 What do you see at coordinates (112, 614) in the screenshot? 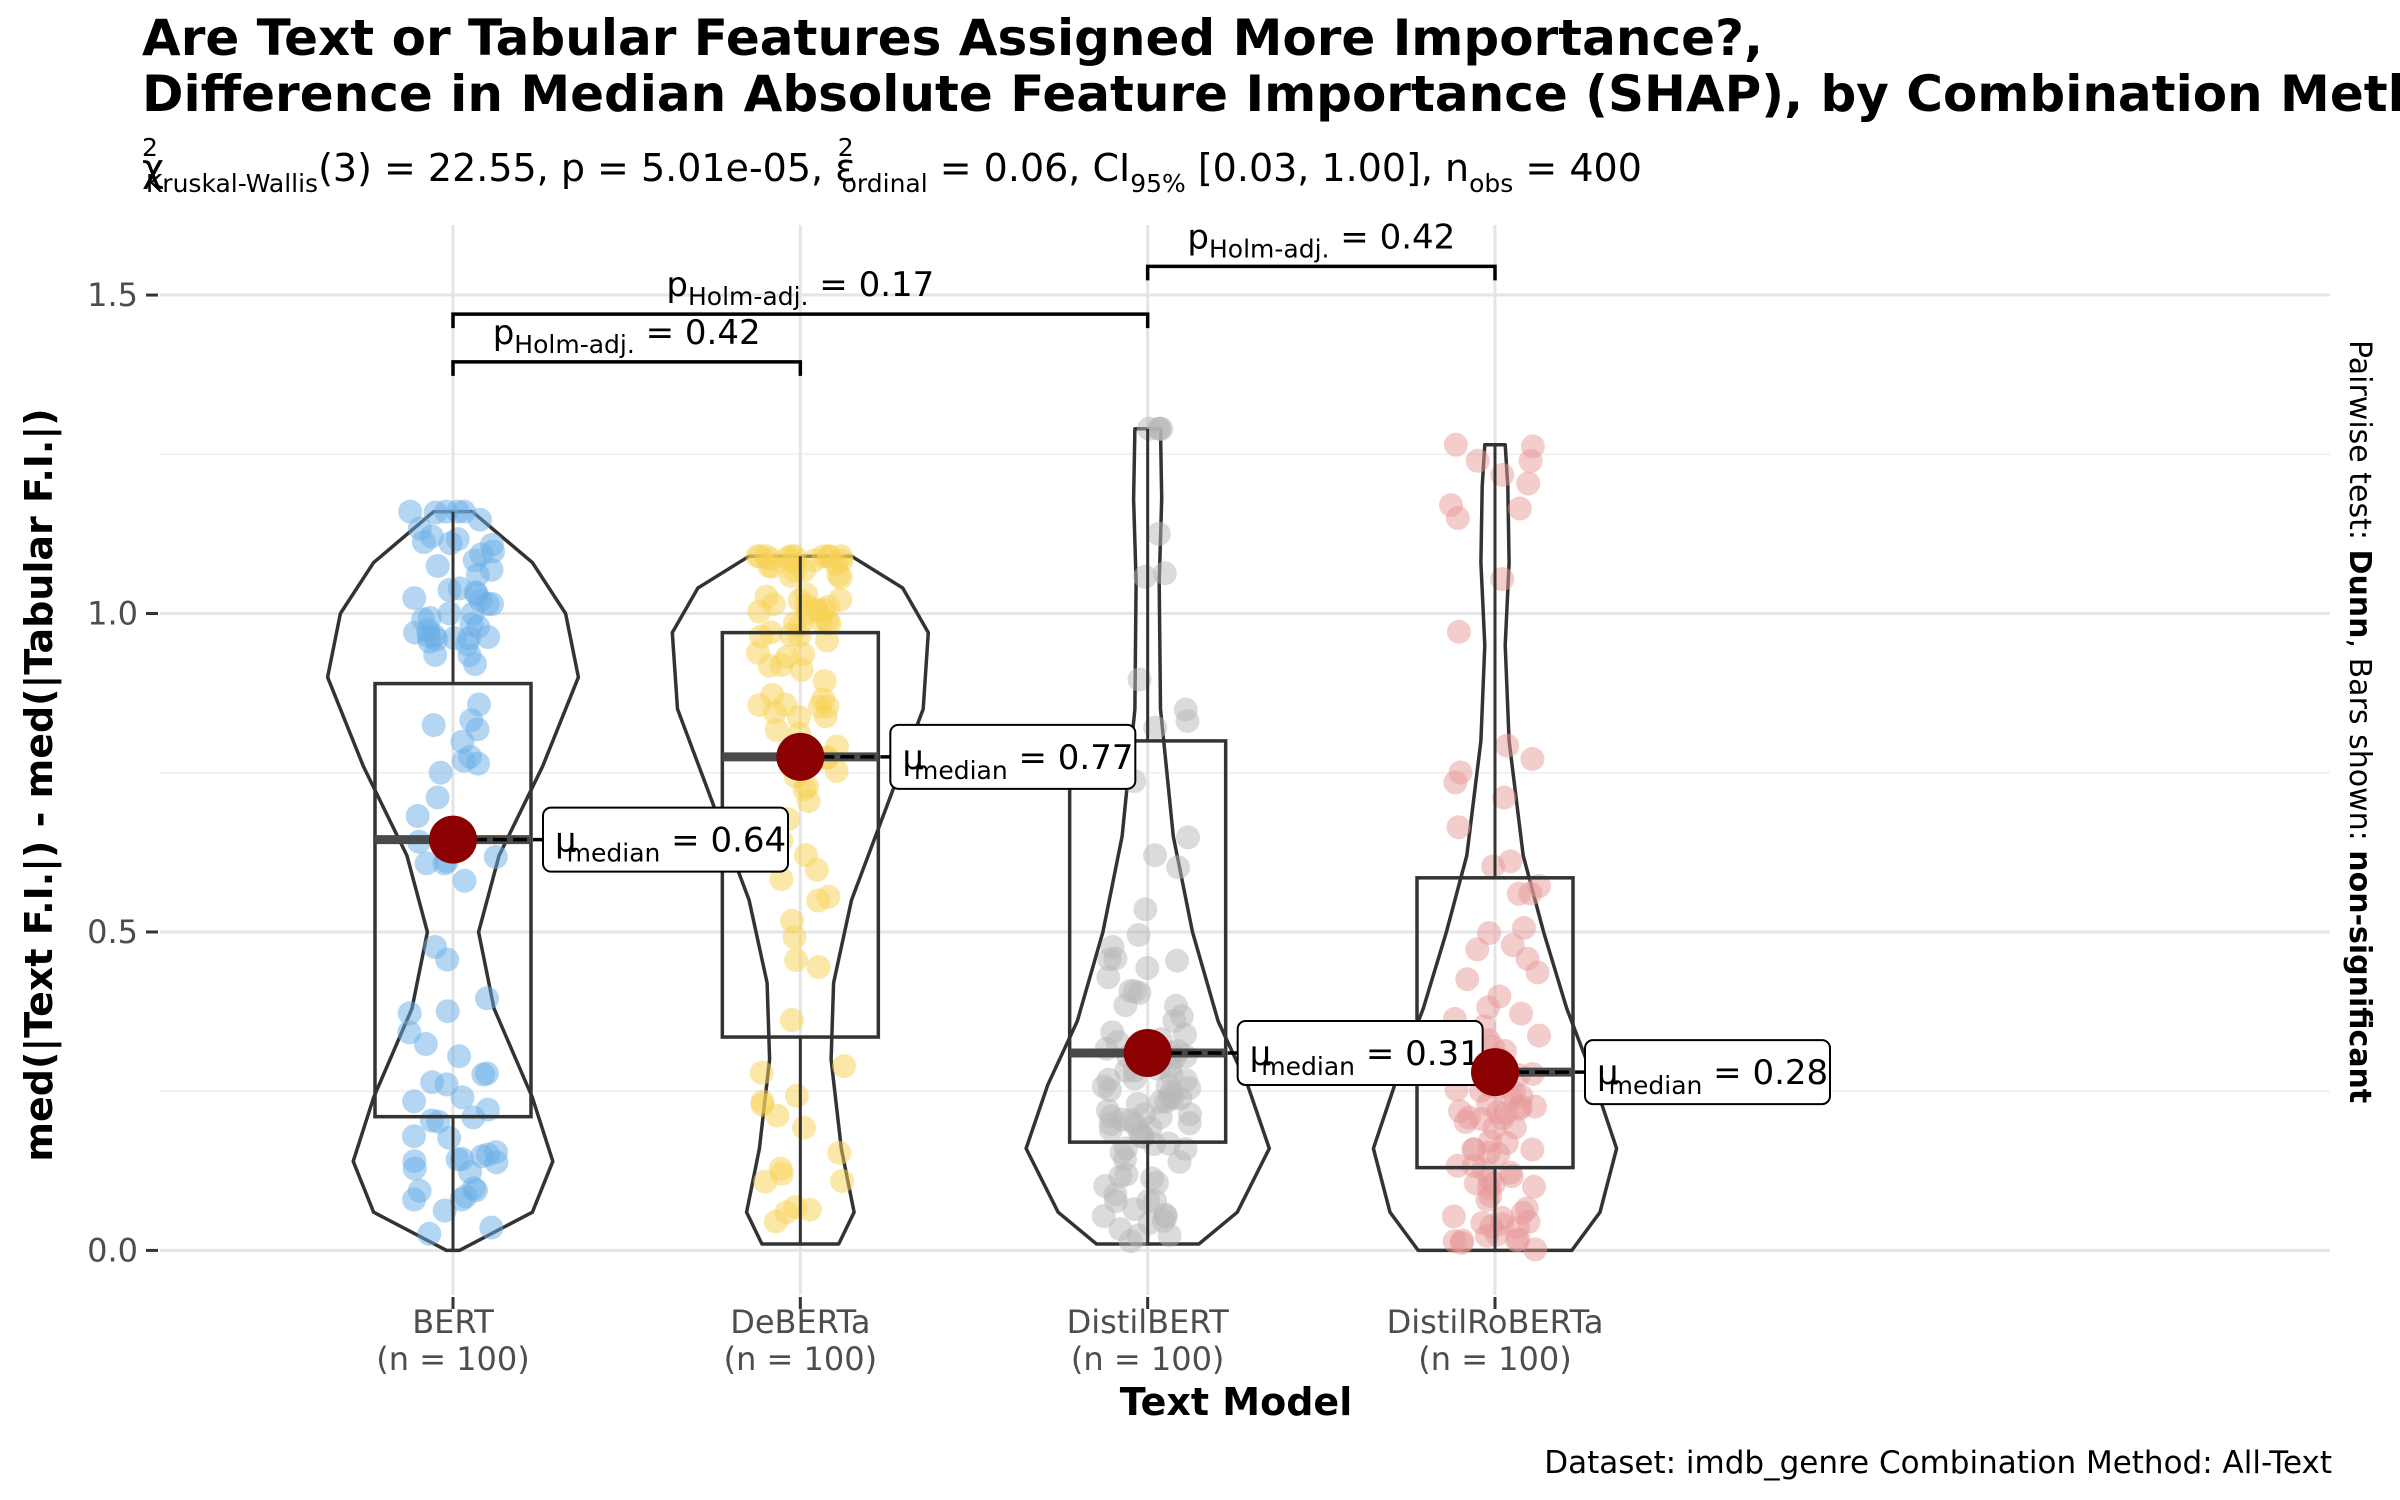
I see `y-tick-label: 1.0` at bounding box center [112, 614].